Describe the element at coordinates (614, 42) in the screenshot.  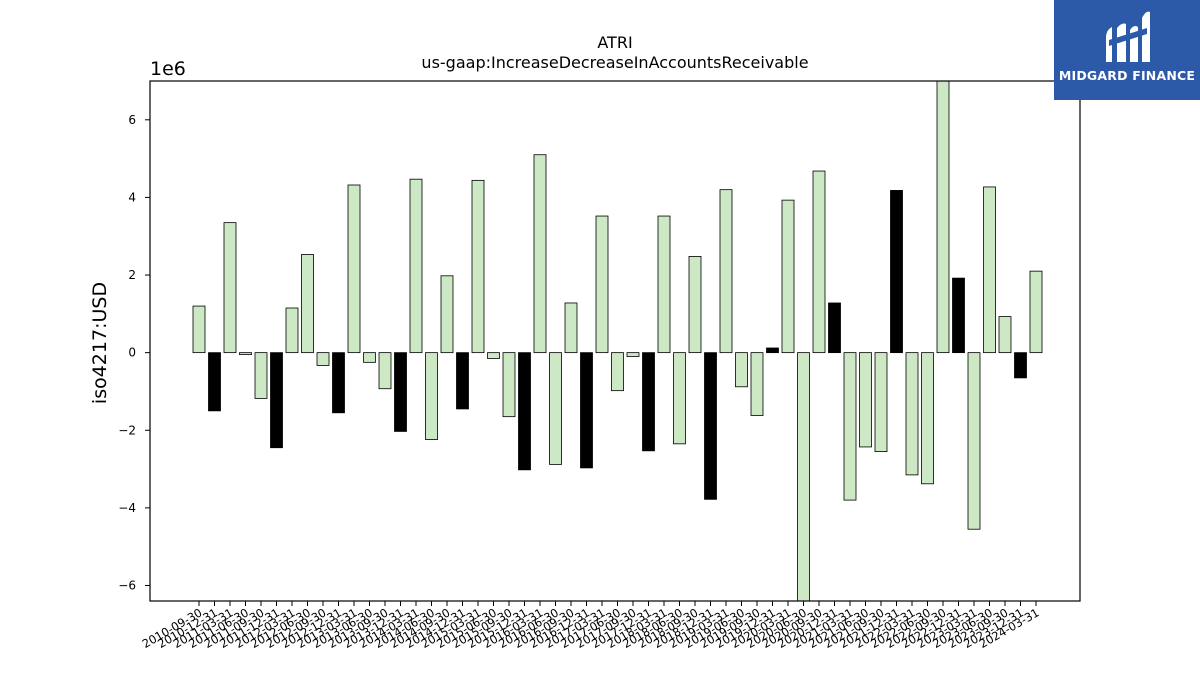
I see `chart-title: ATRI` at that location.